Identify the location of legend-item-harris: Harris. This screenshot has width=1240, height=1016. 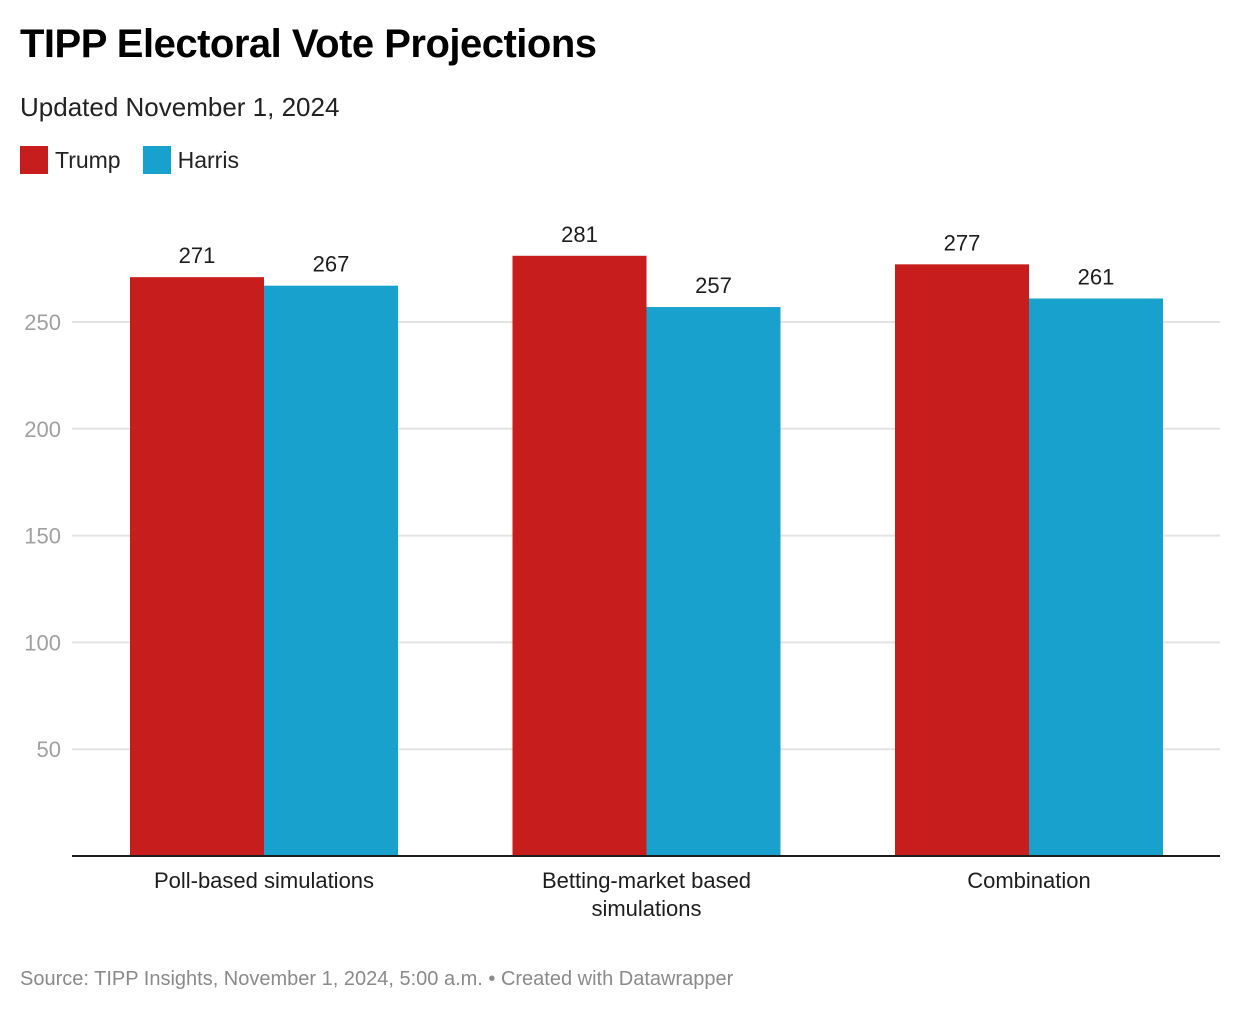
(190, 160).